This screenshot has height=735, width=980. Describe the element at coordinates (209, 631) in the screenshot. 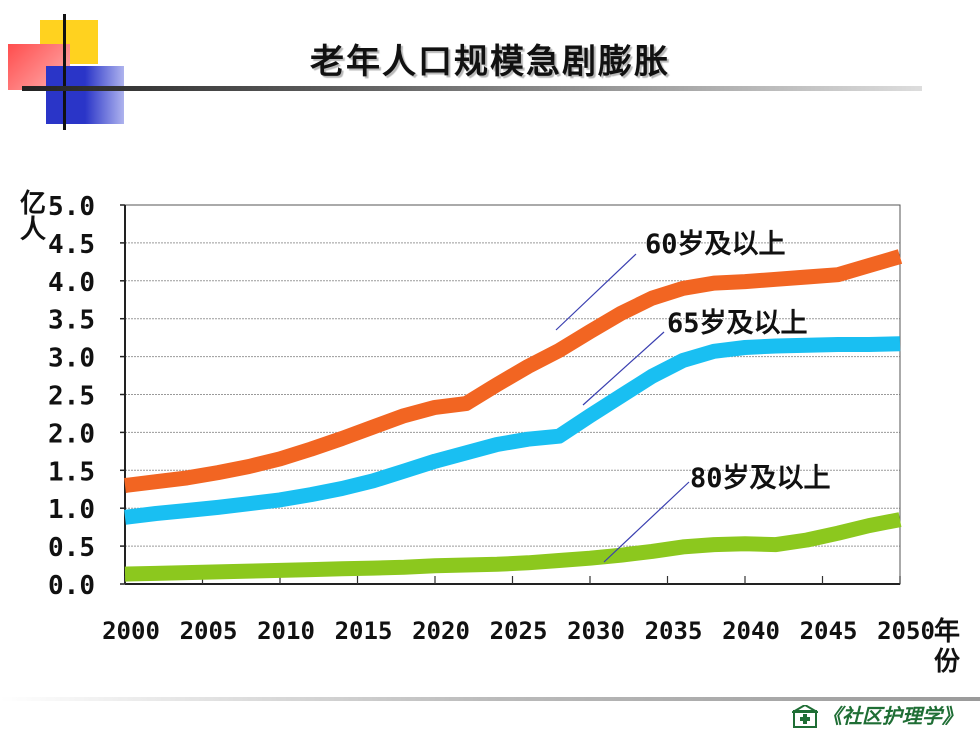

I see `x-tick-label: 2005` at that location.